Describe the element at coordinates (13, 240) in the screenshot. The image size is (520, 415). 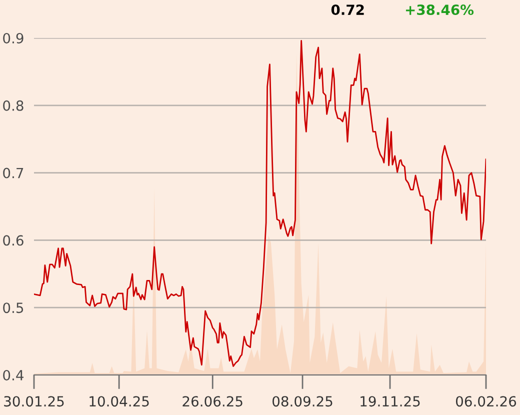
I see `y-tick-label: 0.6` at that location.